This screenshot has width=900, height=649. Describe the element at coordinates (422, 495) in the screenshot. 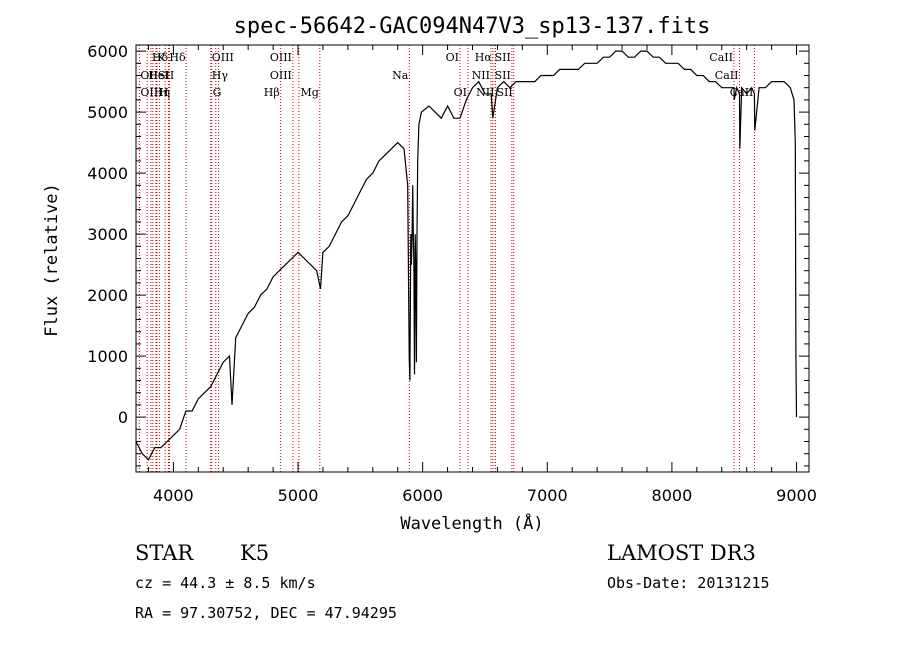

I see `x-tick-label: 6000` at that location.